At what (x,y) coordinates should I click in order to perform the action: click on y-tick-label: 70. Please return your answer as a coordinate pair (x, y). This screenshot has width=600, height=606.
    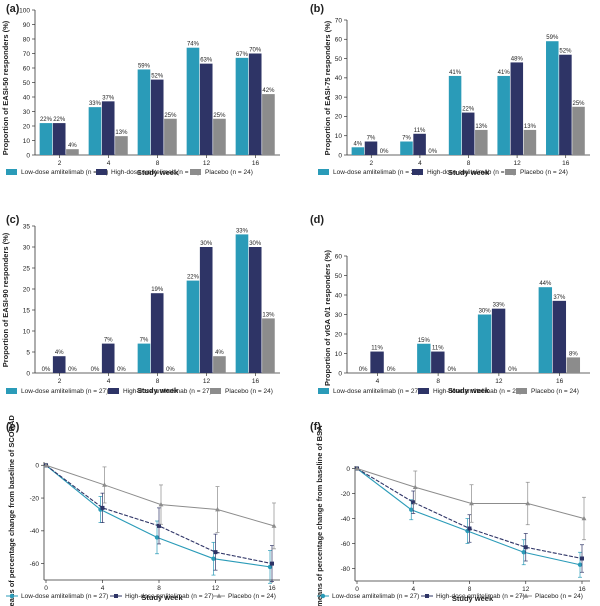
    Looking at the image, I should click on (339, 20).